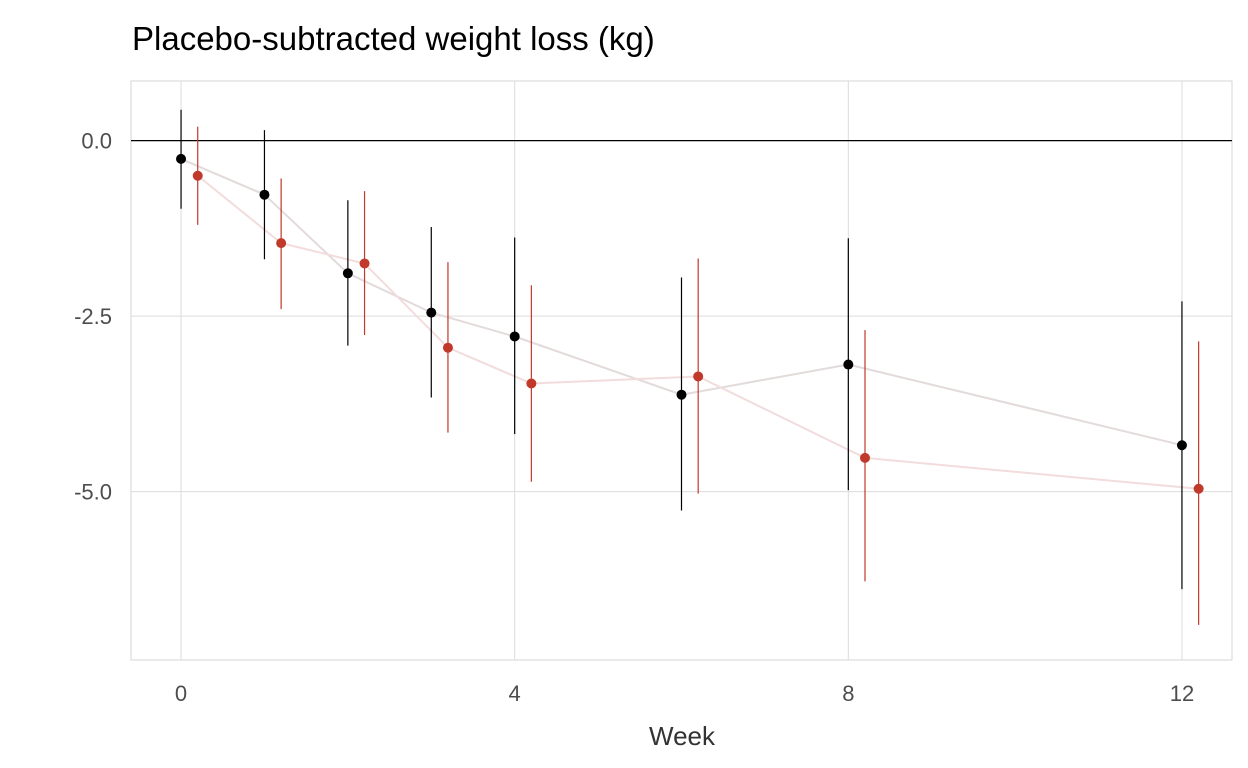 This screenshot has height=768, width=1248. Describe the element at coordinates (393, 38) in the screenshot. I see `chart-title: Placebo-subtracted weight loss (kg)` at that location.